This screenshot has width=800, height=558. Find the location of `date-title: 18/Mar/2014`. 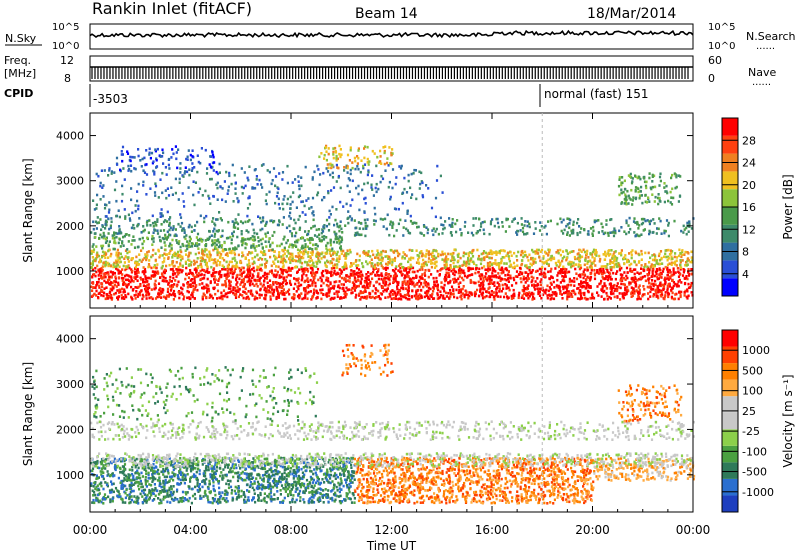

date-title: 18/Mar/2014 is located at coordinates (631, 14).